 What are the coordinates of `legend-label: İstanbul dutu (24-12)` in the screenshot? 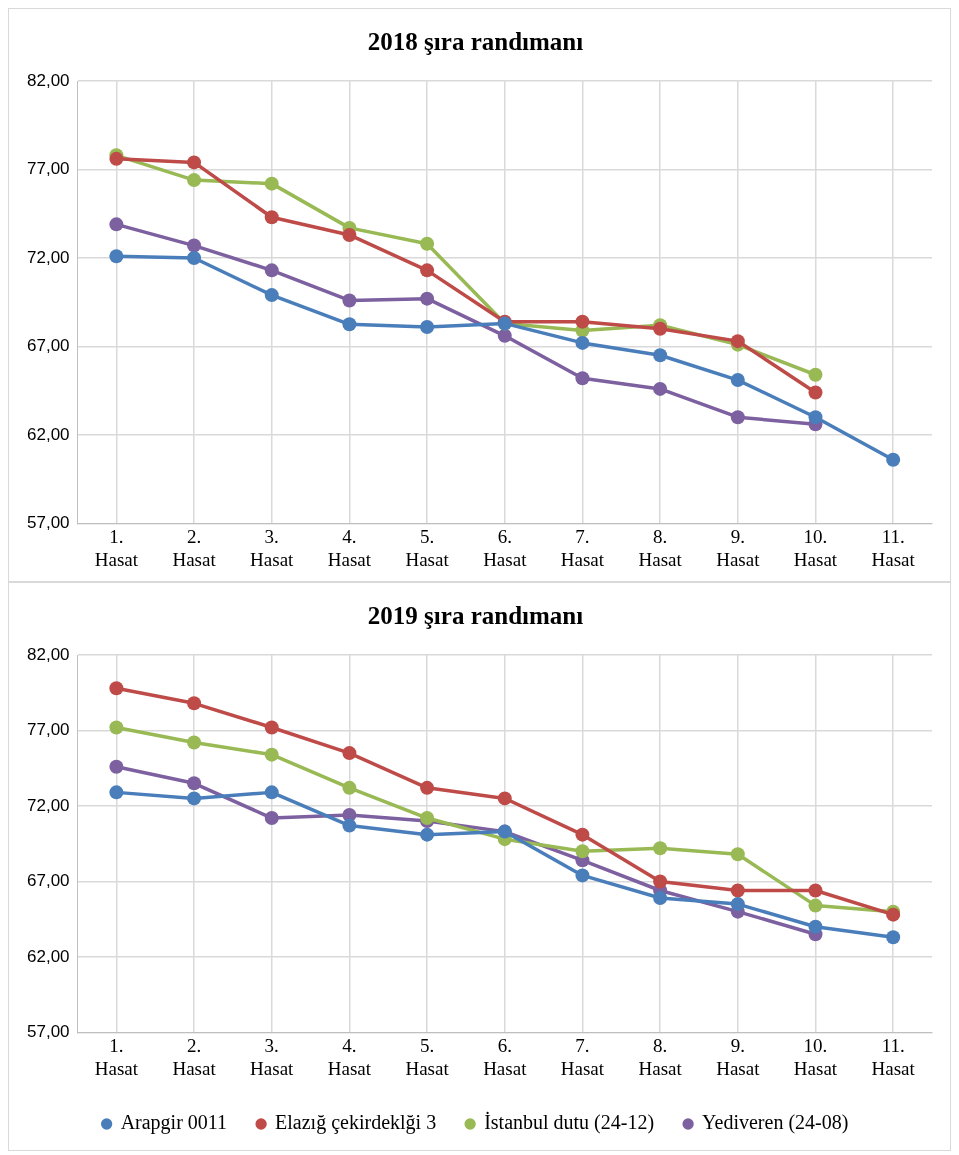 It's located at (569, 1123).